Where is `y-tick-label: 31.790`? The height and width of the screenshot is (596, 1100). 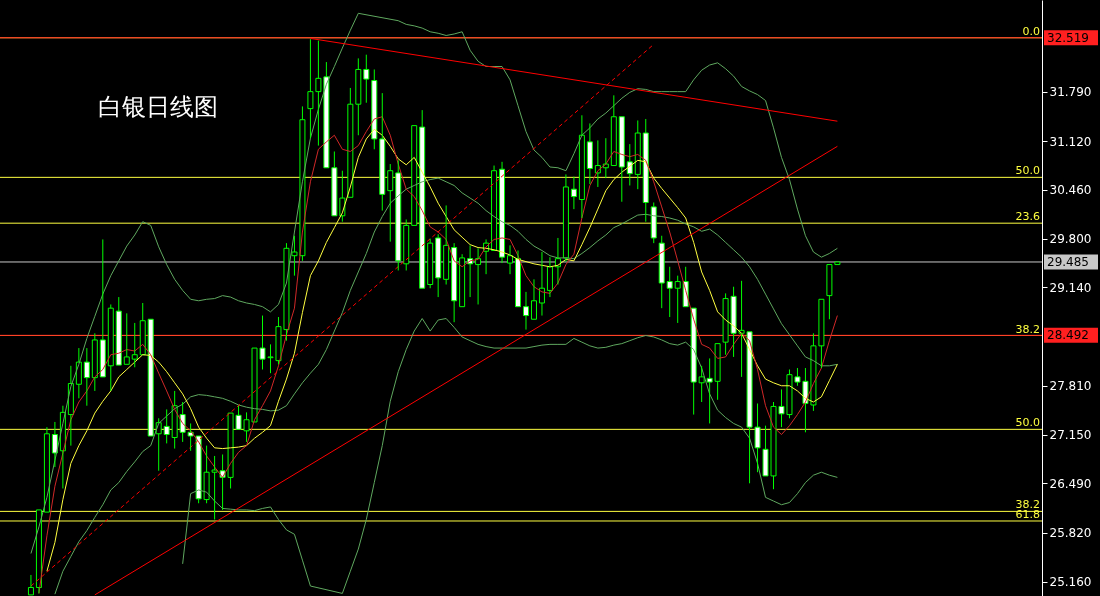
y-tick-label: 31.790 is located at coordinates (1070, 92).